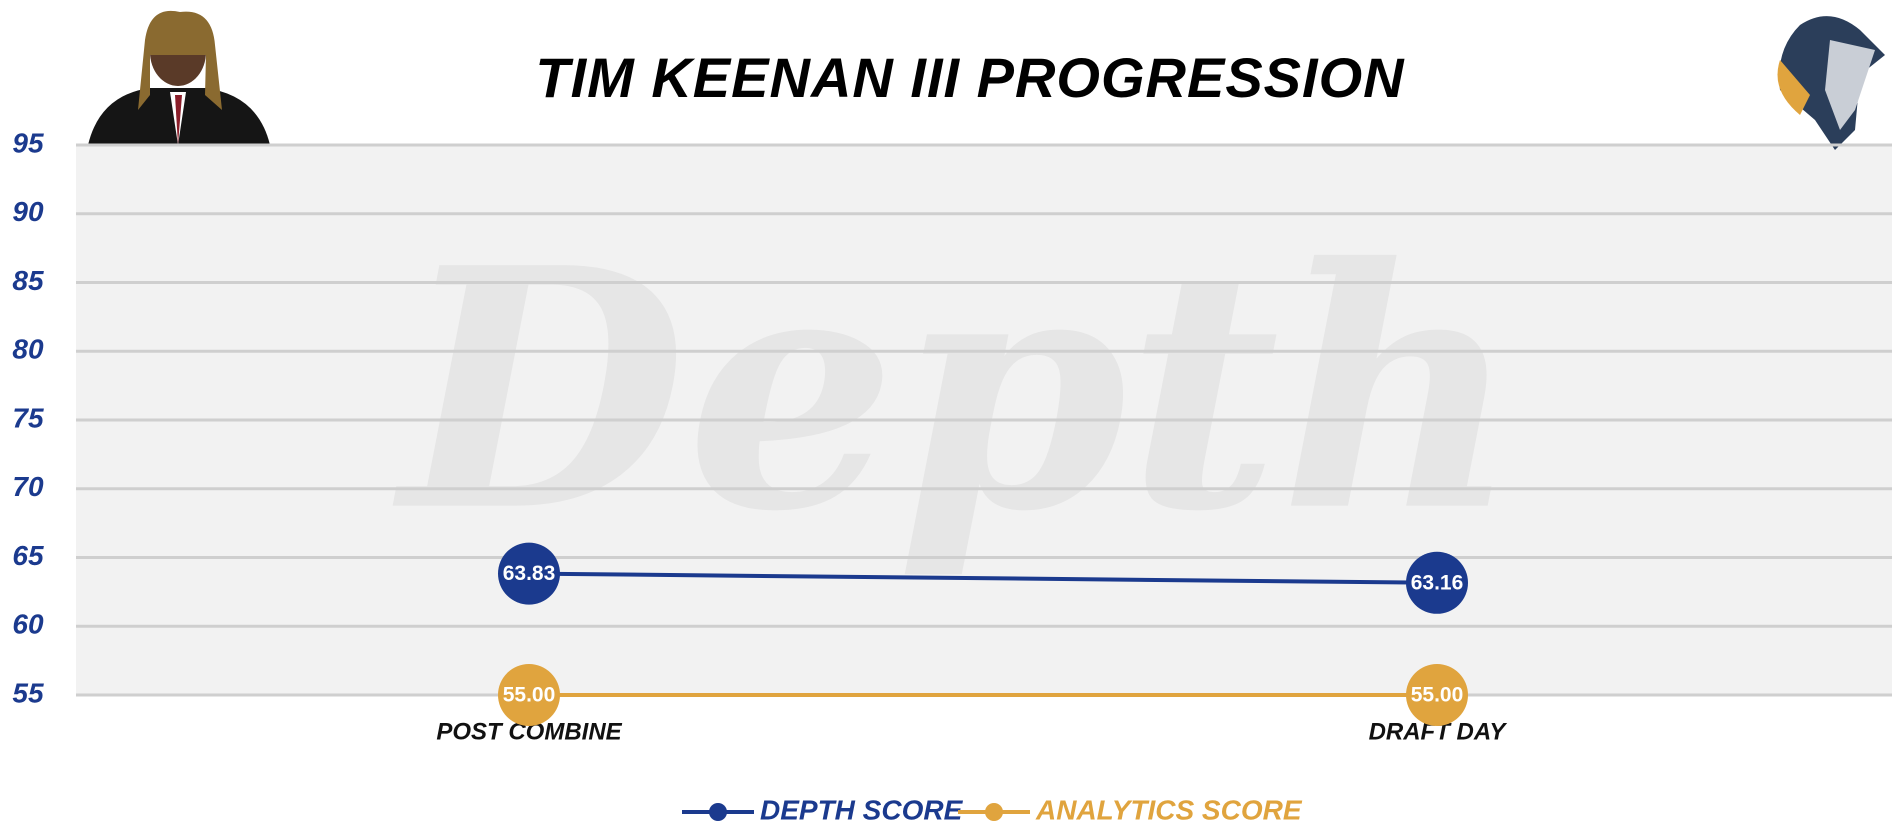 Image resolution: width=1898 pixels, height=838 pixels. I want to click on y-tick-label: 85, so click(28, 280).